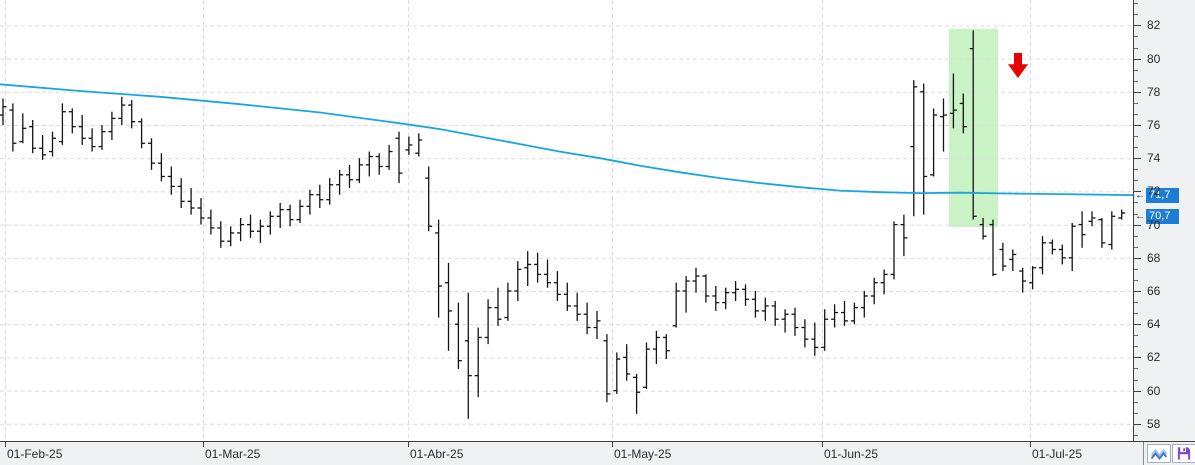  Describe the element at coordinates (1154, 291) in the screenshot. I see `y-axis-label: 66` at that location.